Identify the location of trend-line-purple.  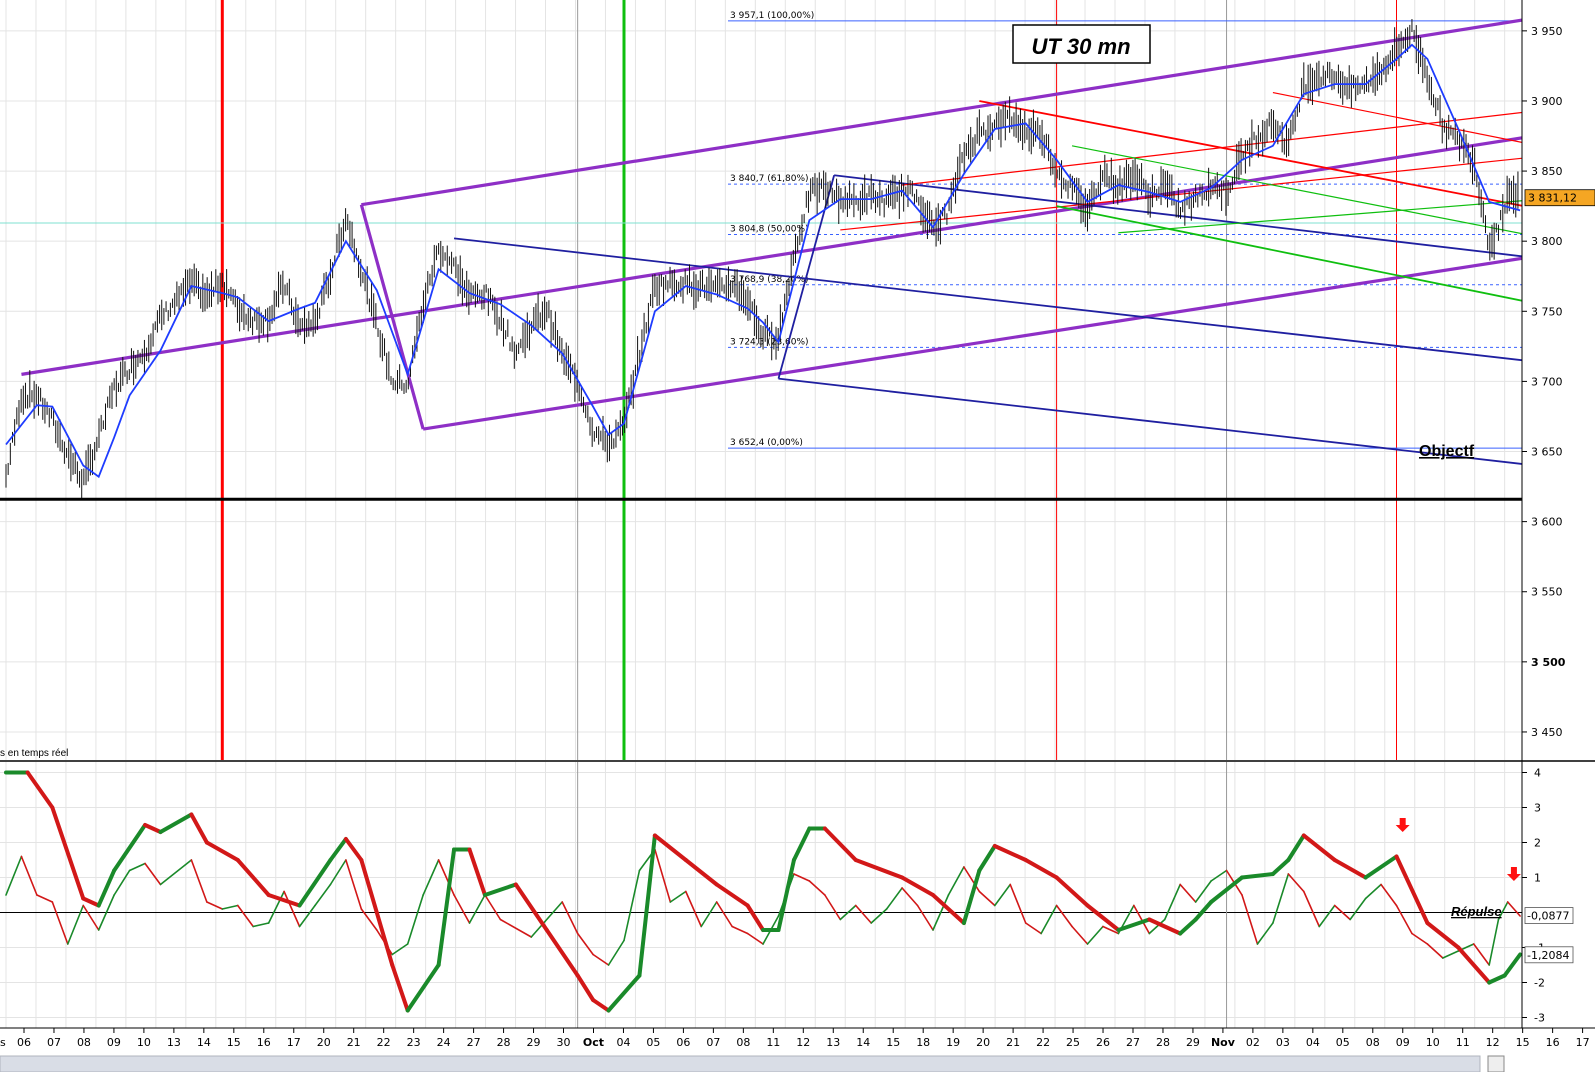
(961, 109).